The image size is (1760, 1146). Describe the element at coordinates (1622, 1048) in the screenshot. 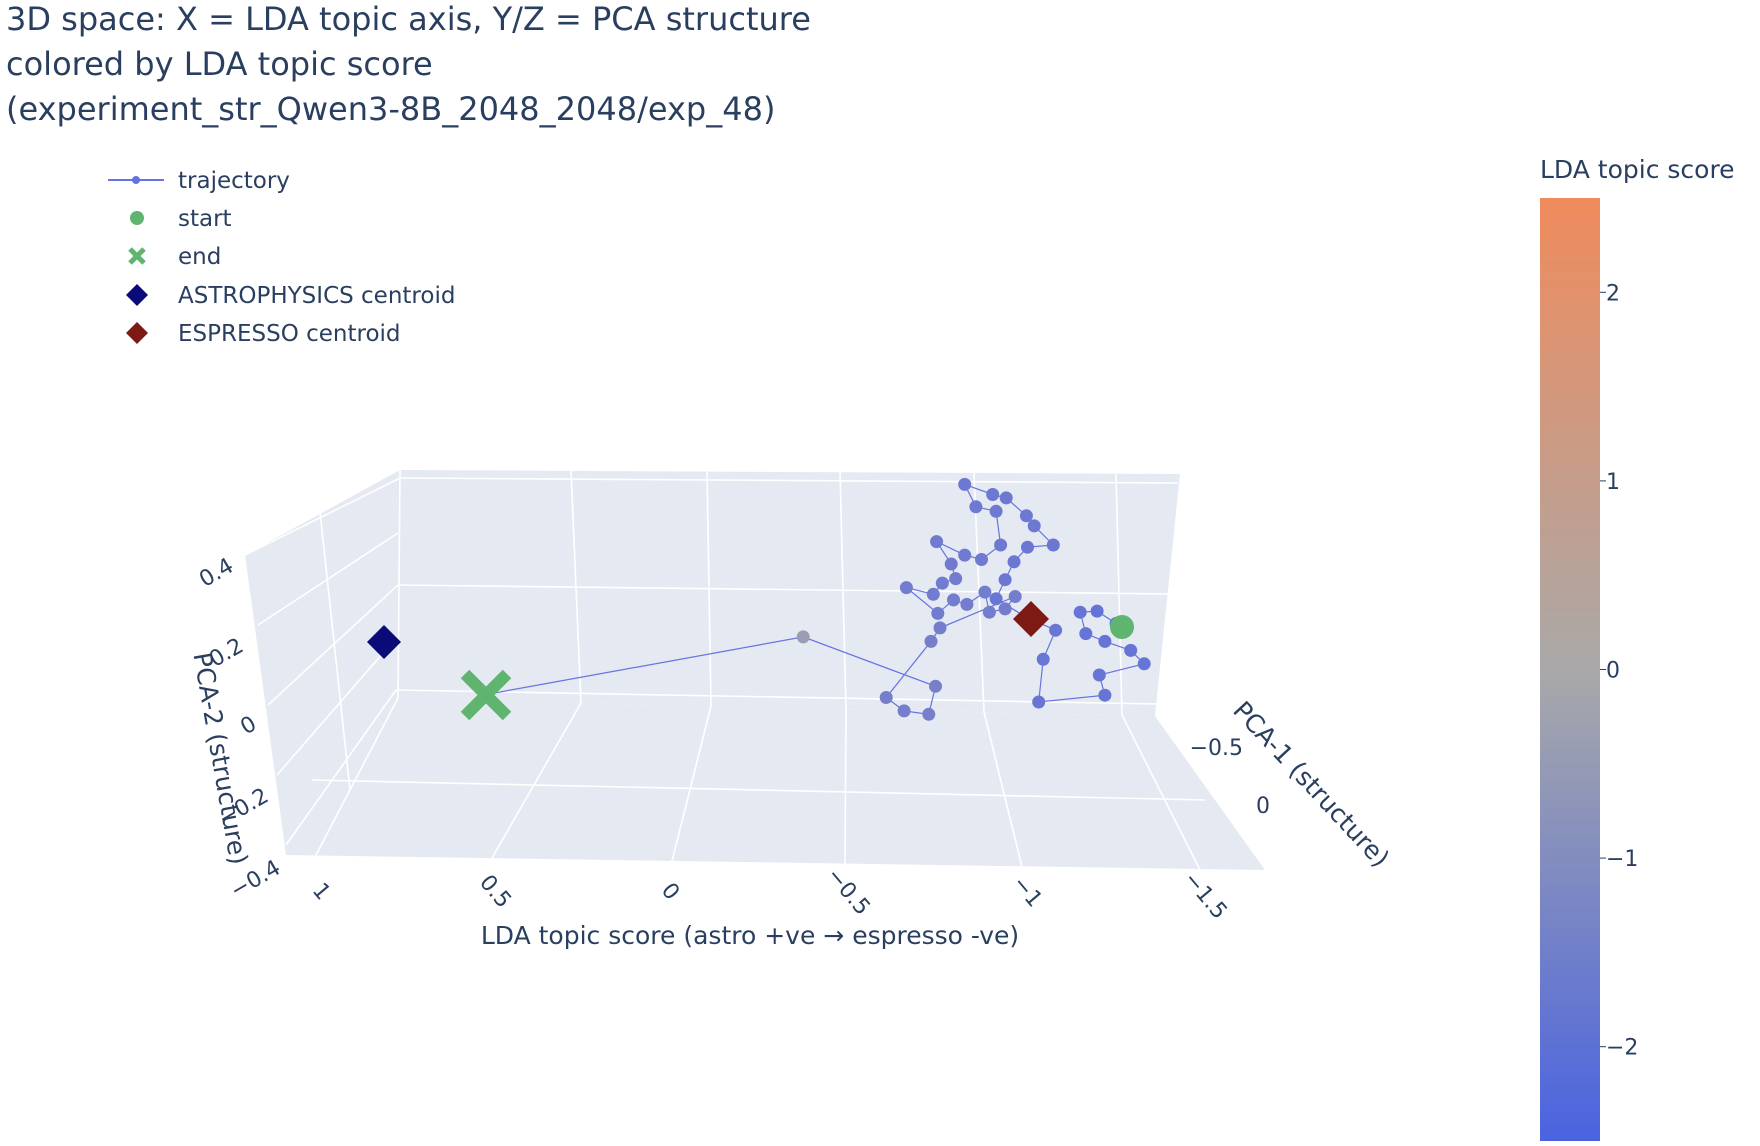

I see `colorbar-tick-label: −2` at that location.